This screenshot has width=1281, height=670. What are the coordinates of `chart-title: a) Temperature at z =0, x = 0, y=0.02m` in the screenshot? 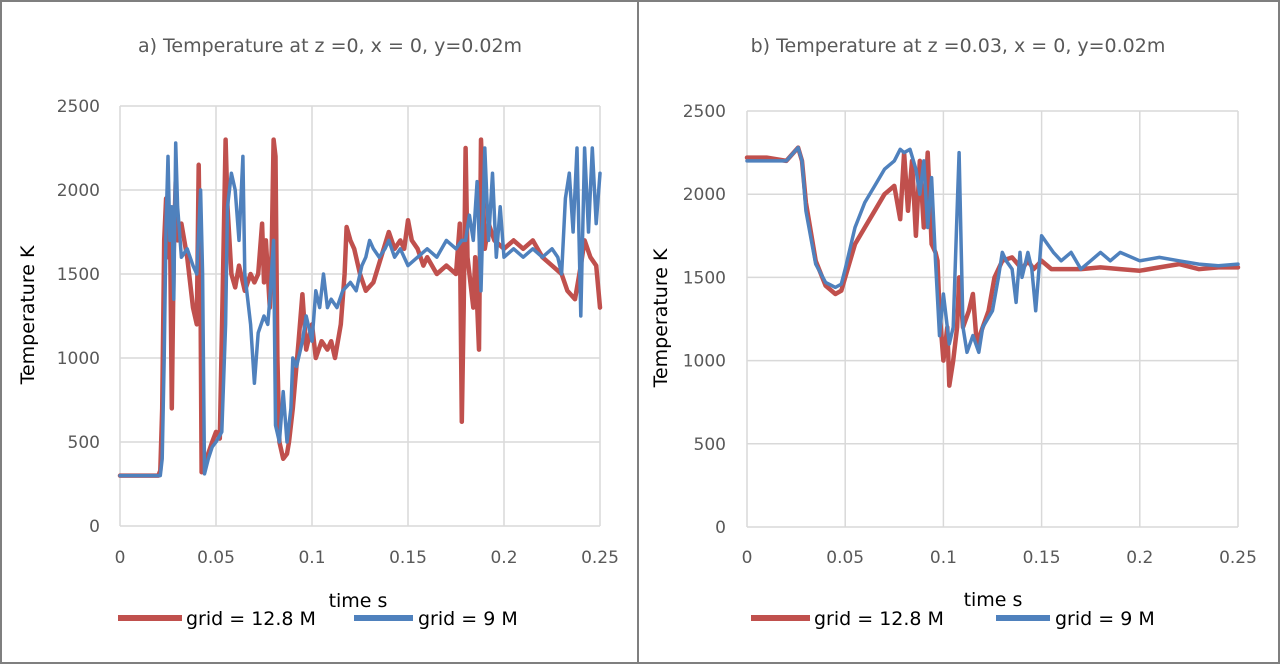 It's located at (330, 46).